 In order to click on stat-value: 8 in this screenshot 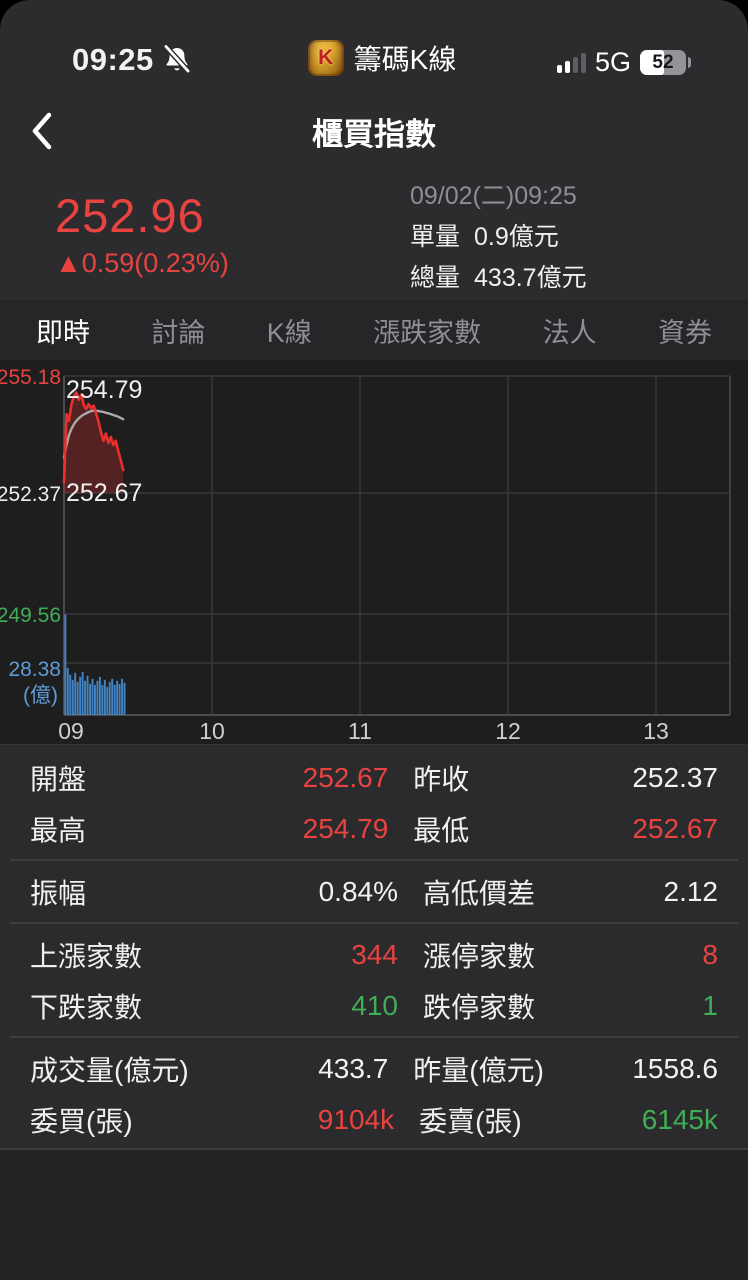, I will do `click(710, 954)`.